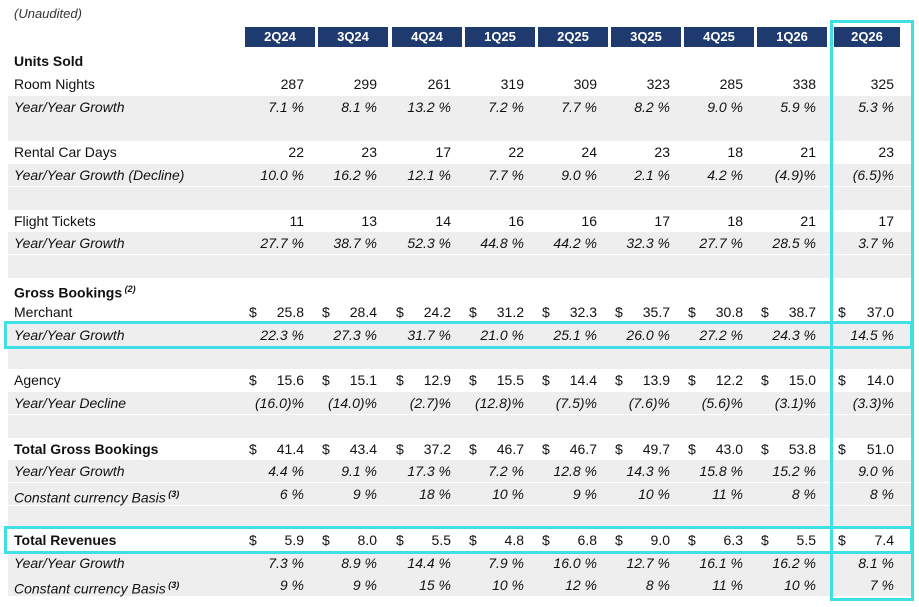 The height and width of the screenshot is (607, 919). Describe the element at coordinates (729, 311) in the screenshot. I see `cell-value: 30.8` at that location.